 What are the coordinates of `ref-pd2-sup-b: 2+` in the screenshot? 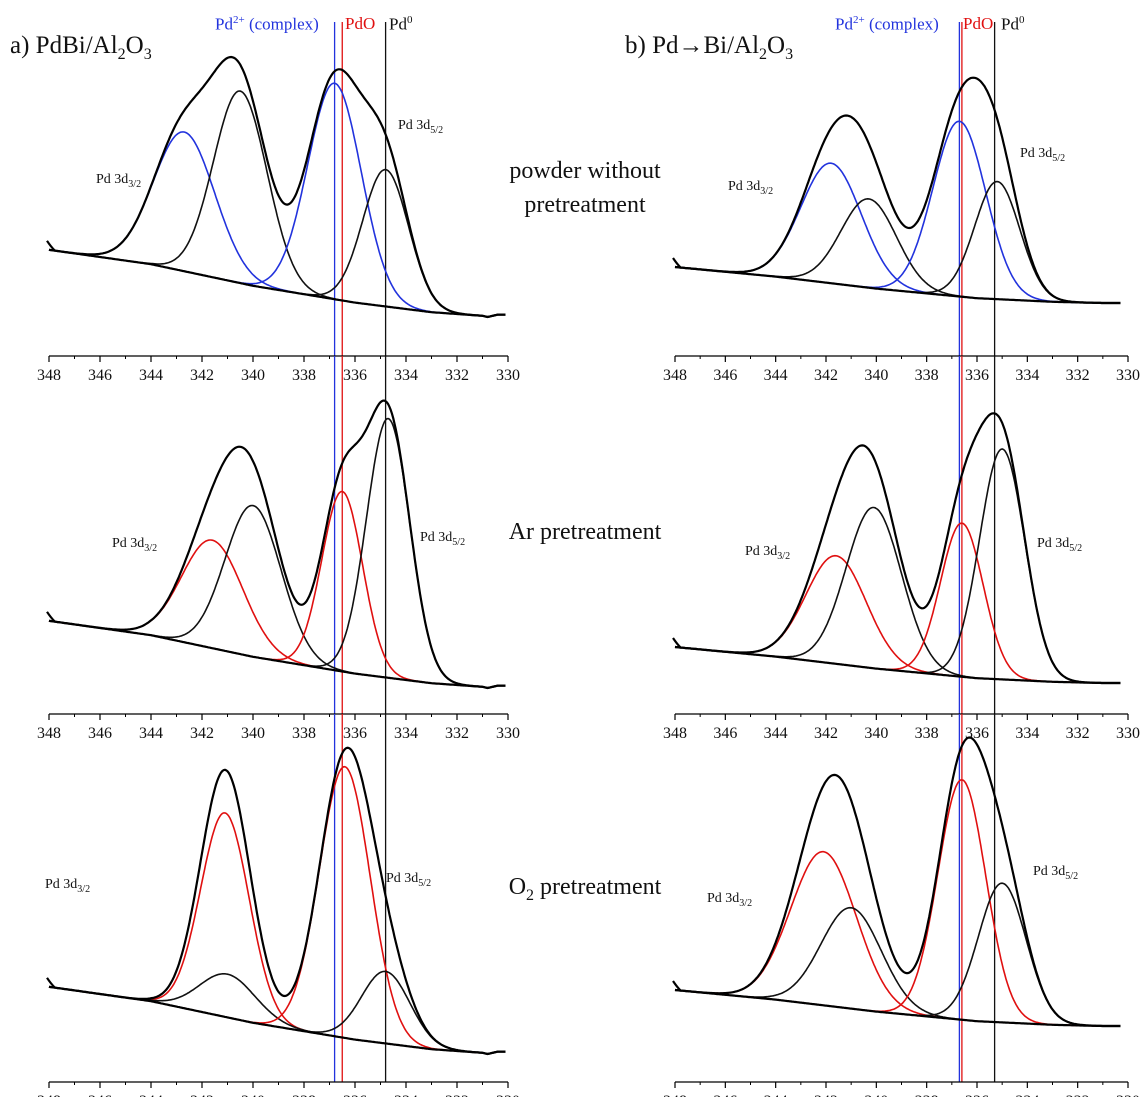 It's located at (858, 20).